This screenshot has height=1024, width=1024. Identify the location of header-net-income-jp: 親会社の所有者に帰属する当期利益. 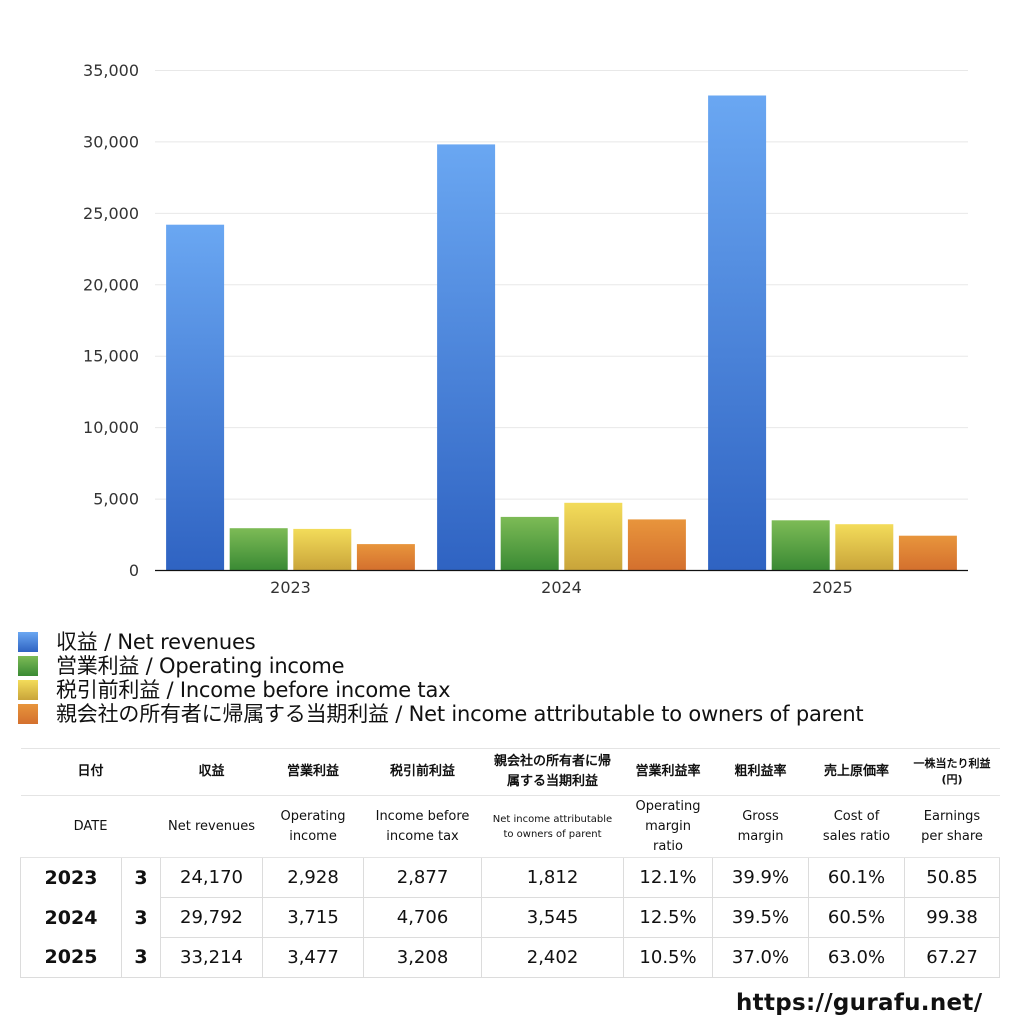
(552, 772).